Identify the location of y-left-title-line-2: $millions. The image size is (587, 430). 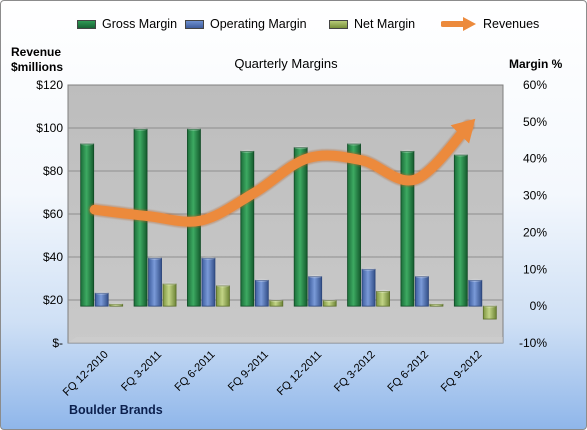
(37, 67).